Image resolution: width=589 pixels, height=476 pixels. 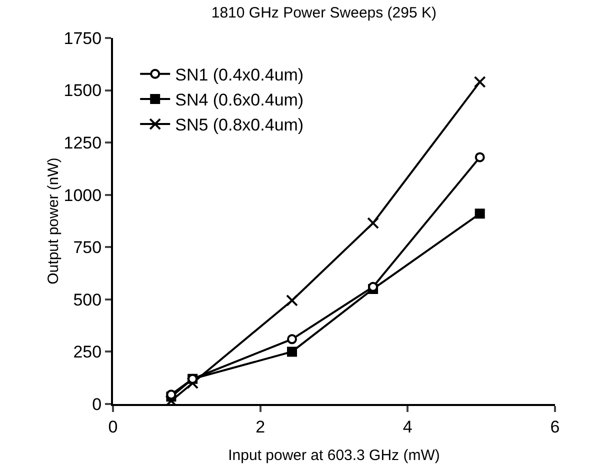 What do you see at coordinates (407, 426) in the screenshot?
I see `x-tick-label: 4` at bounding box center [407, 426].